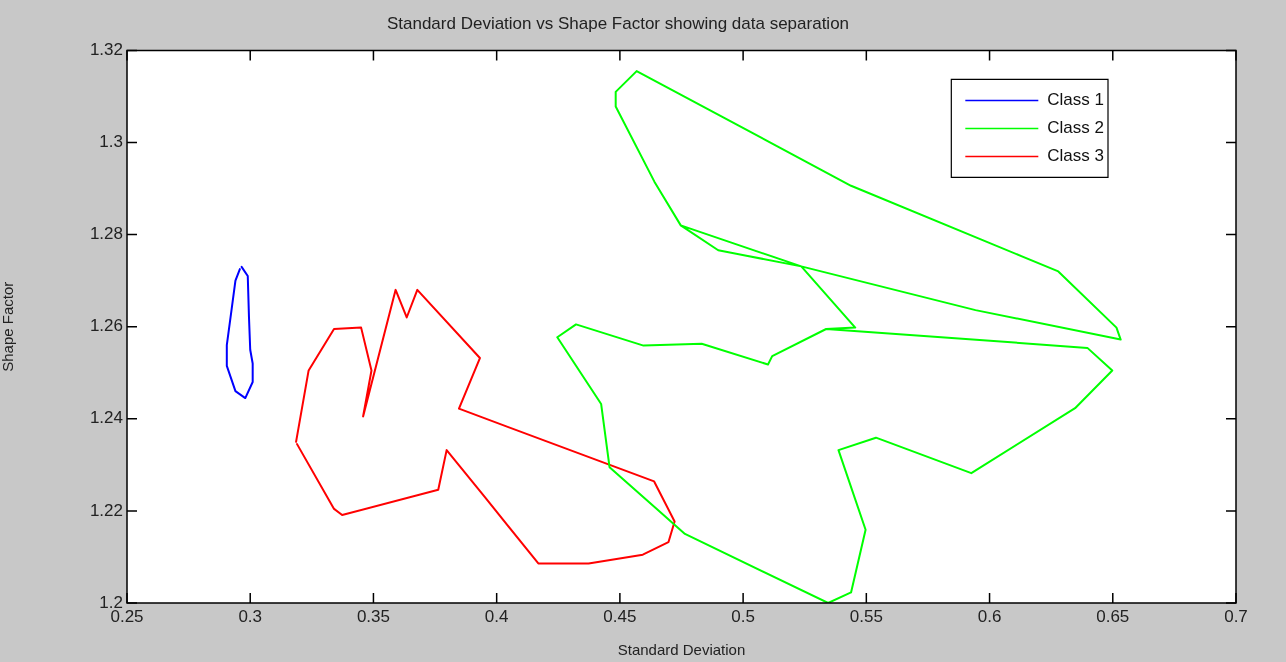 The image size is (1286, 662). I want to click on y-tick-label: 1.22, so click(106, 510).